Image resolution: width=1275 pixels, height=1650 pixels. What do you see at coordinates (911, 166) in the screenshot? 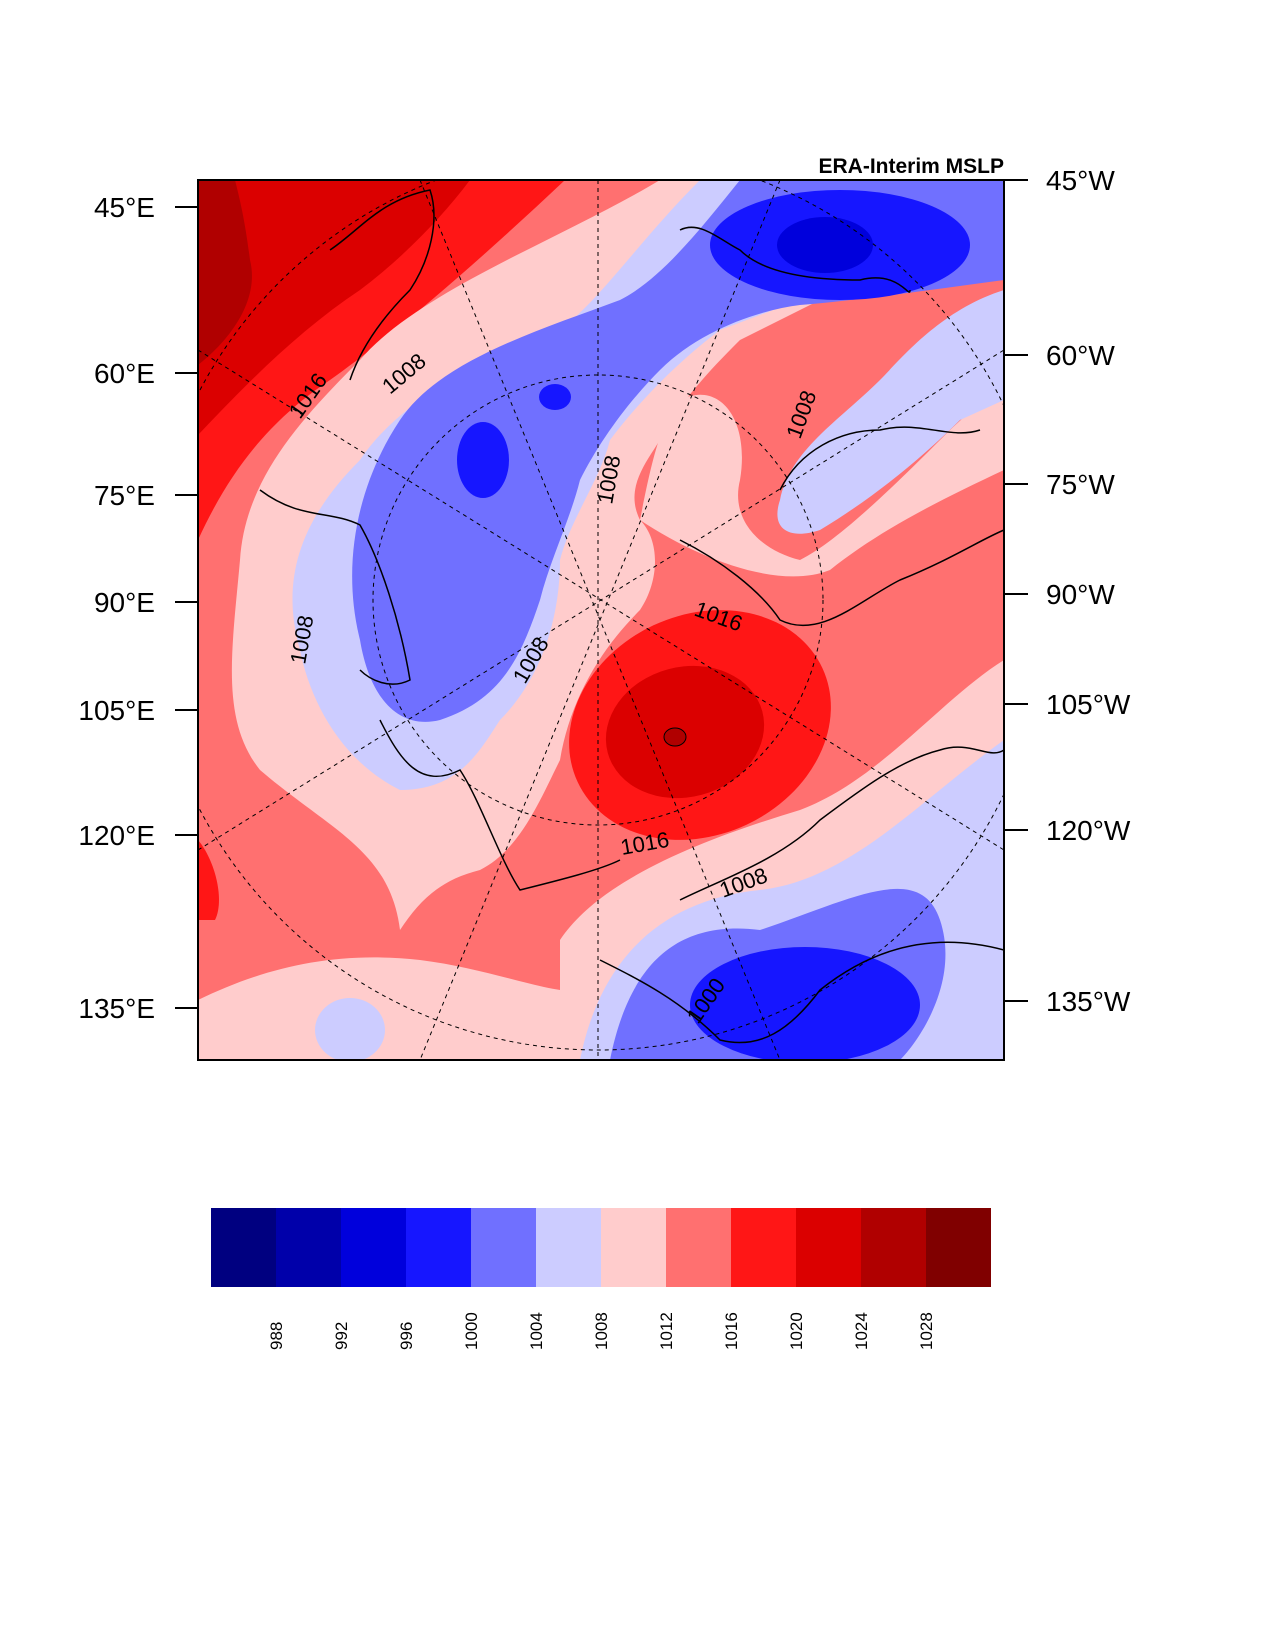
I see `plot-title: ERA-Interim MSLP` at bounding box center [911, 166].